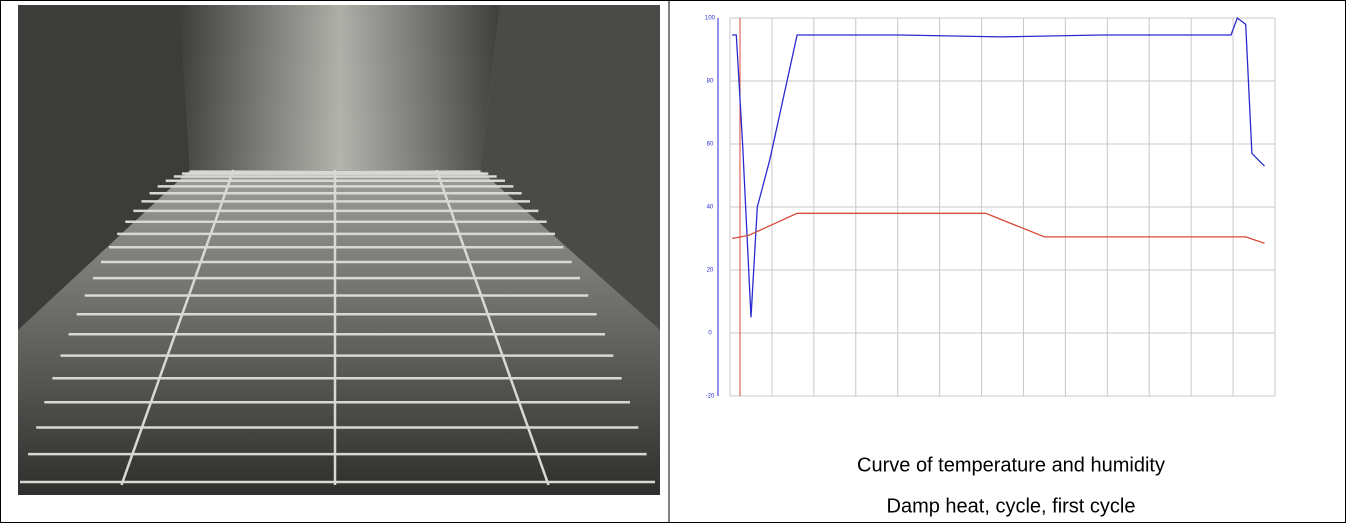  I want to click on y-tick-label: 100, so click(710, 19).